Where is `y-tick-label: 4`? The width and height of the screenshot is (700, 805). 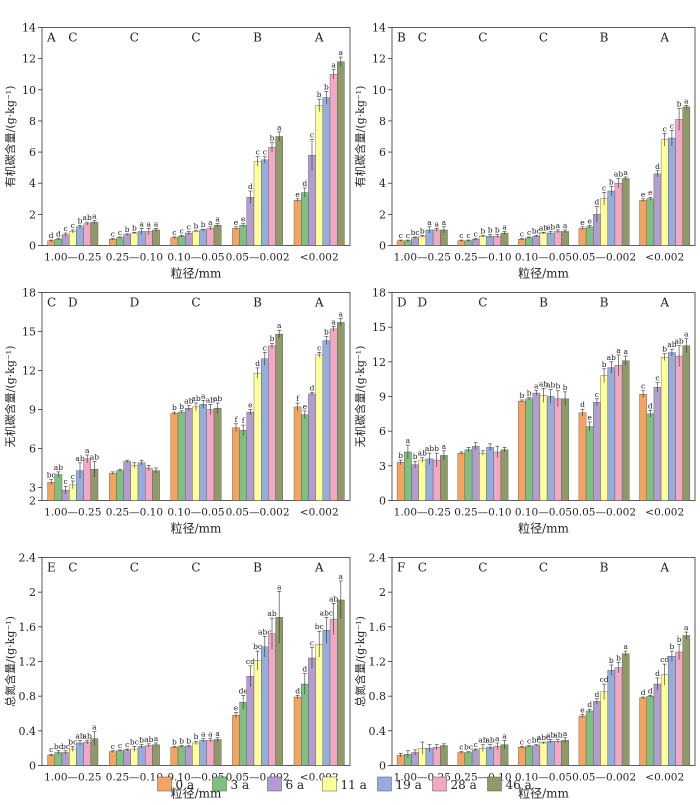 y-tick-label: 4 is located at coordinates (382, 183).